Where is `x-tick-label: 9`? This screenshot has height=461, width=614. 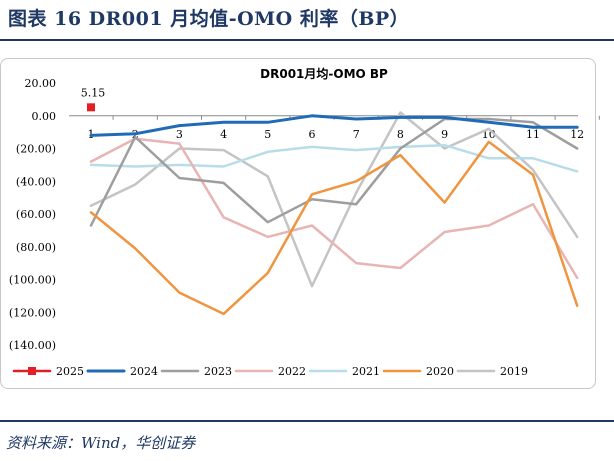
x-tick-label: 9 is located at coordinates (444, 134).